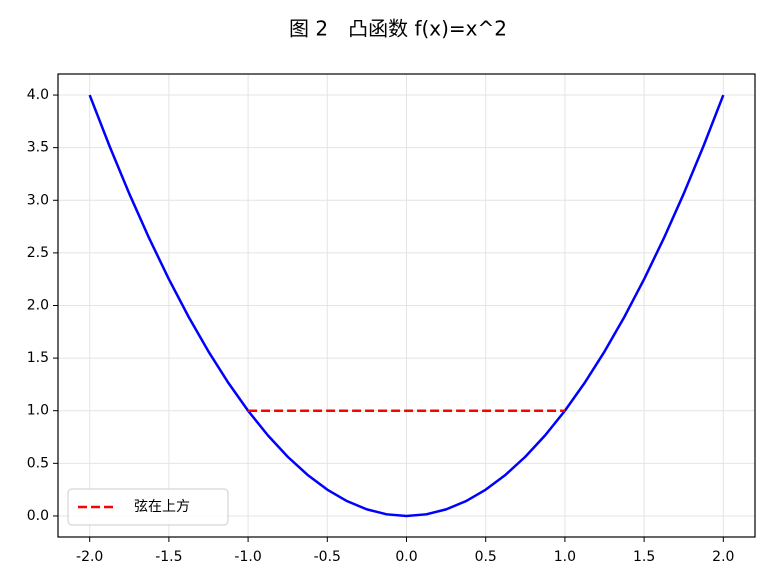  I want to click on y-tick-label: 0.0, so click(38, 516).